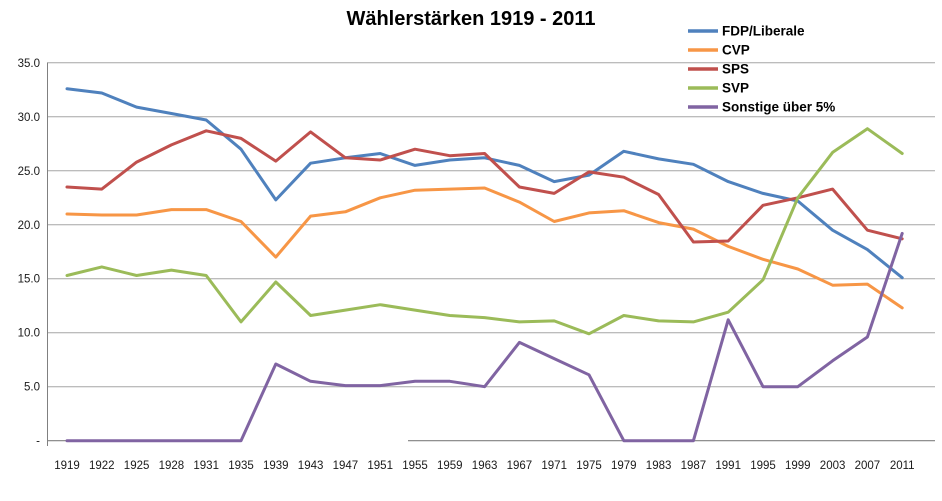 The height and width of the screenshot is (501, 942). I want to click on y-axis-tick-label-35.0: 35.0, so click(29, 64).